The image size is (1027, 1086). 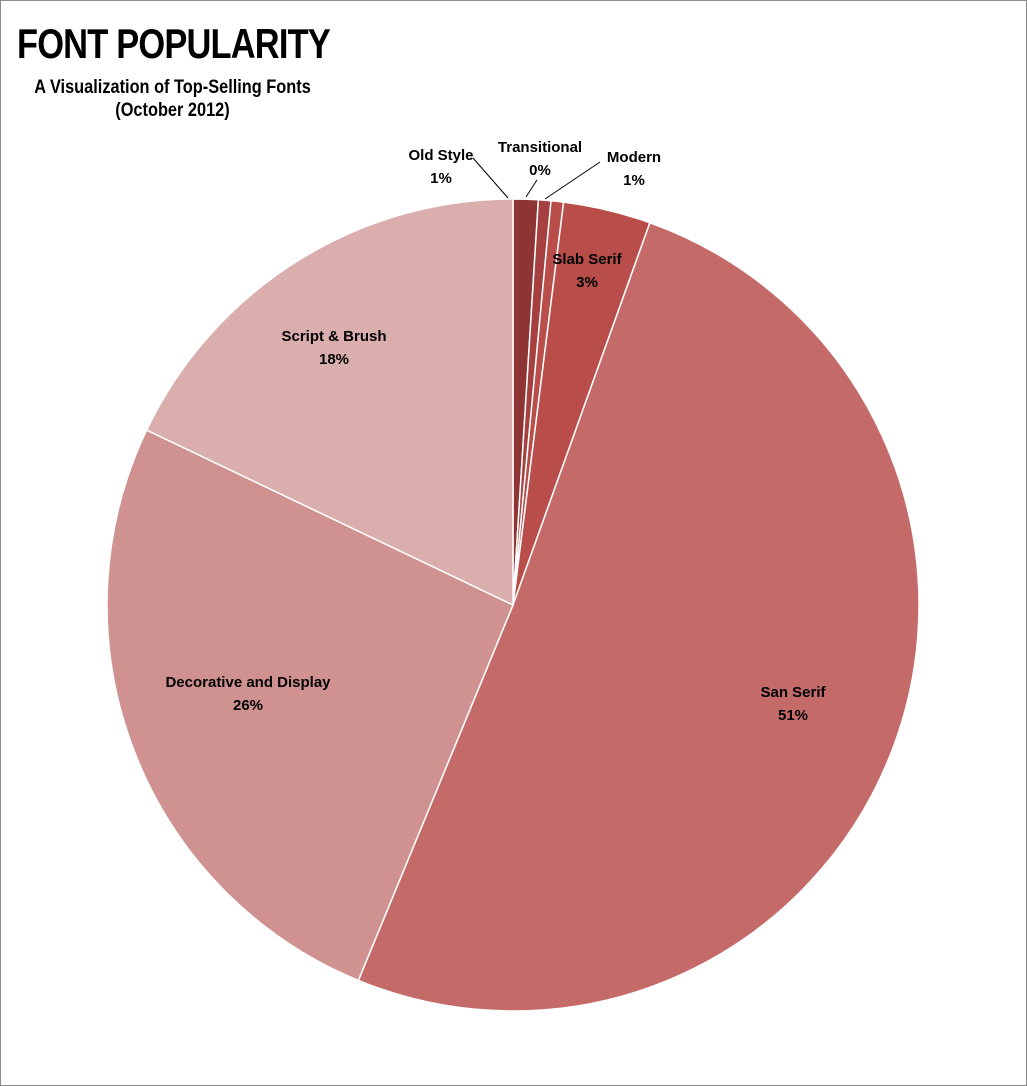 I want to click on chart-title: FONT POPULARITY, so click(x=174, y=43).